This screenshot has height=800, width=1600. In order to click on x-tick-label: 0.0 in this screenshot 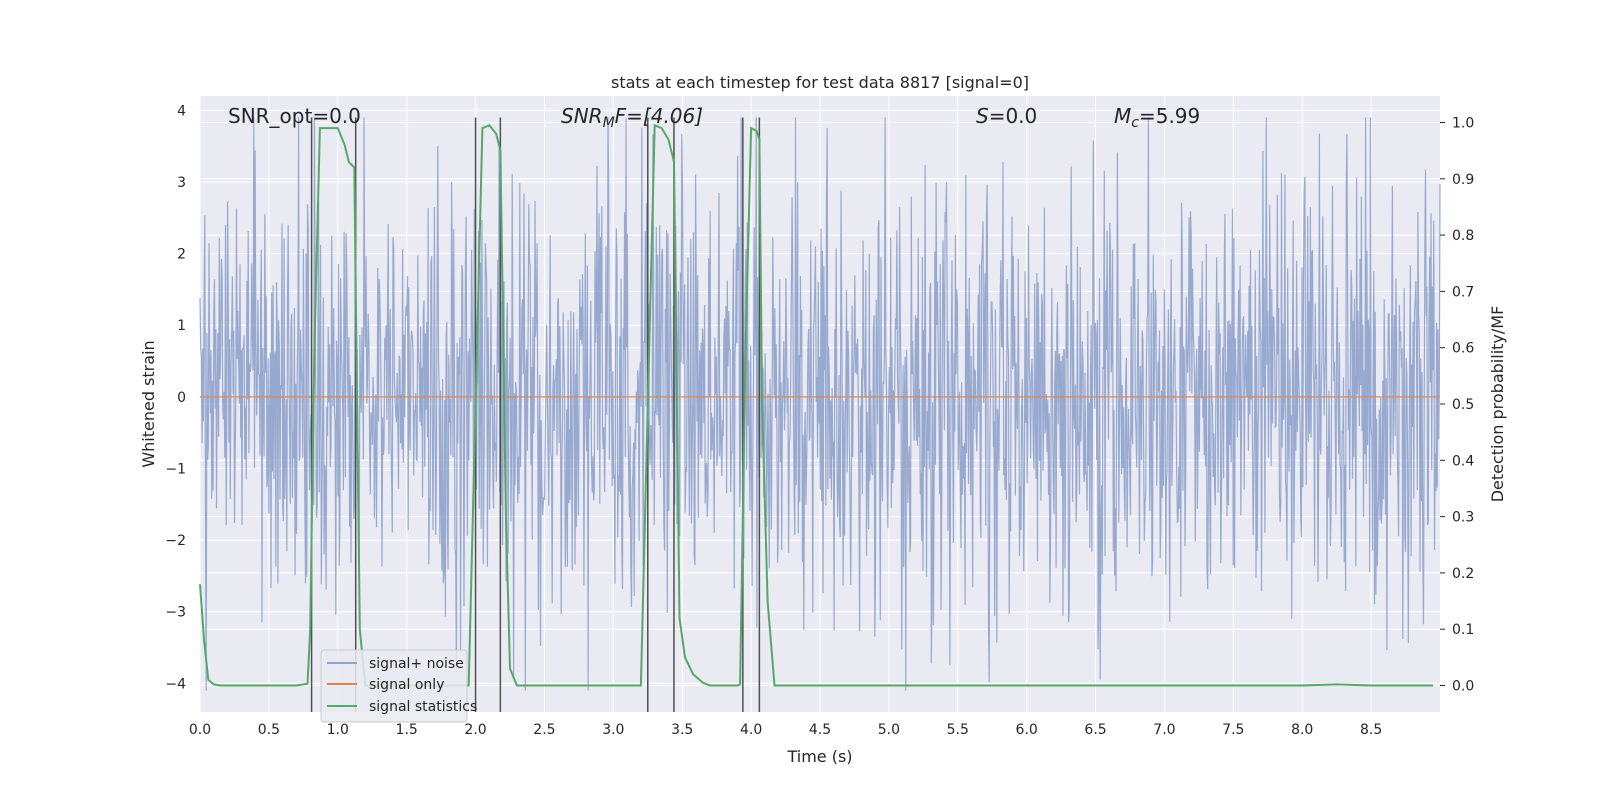, I will do `click(200, 730)`.